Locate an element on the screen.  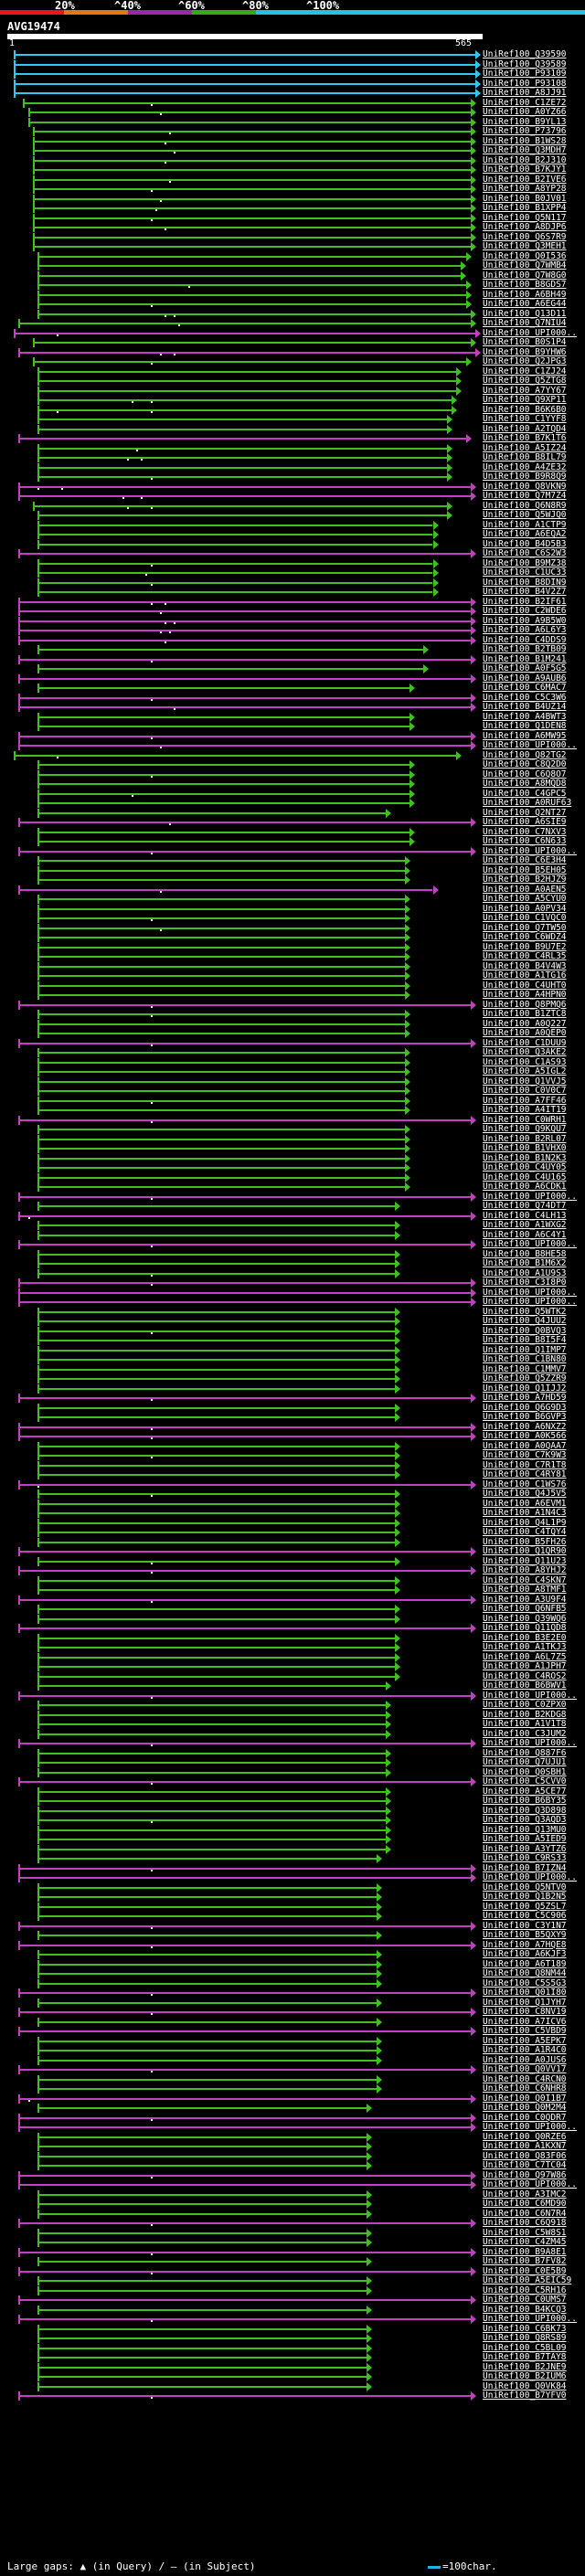
hit-label-link: UniRef100_Q13D11 is located at coordinates (525, 313).